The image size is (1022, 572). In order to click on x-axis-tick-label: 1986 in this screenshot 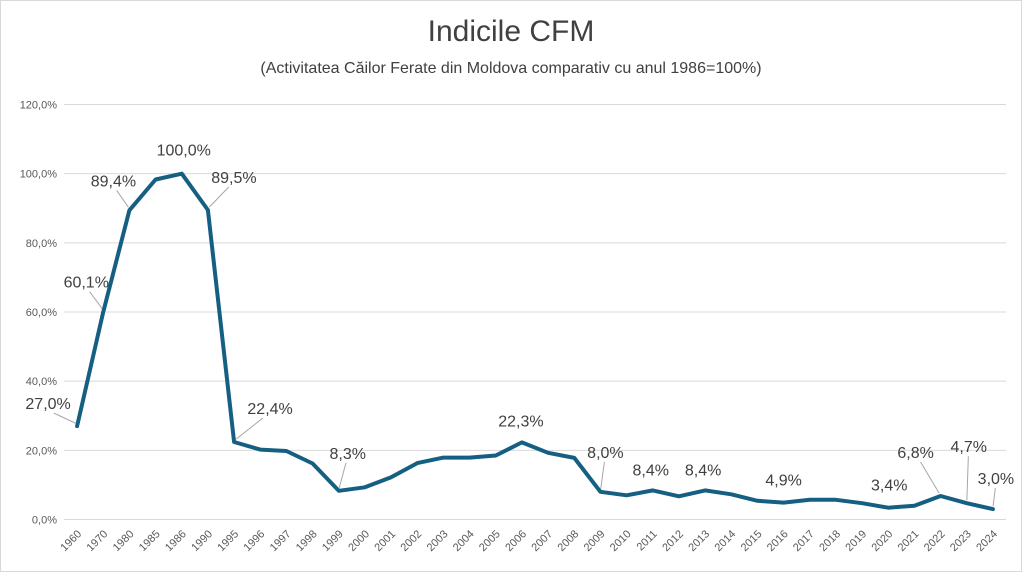, I will do `click(176, 541)`.